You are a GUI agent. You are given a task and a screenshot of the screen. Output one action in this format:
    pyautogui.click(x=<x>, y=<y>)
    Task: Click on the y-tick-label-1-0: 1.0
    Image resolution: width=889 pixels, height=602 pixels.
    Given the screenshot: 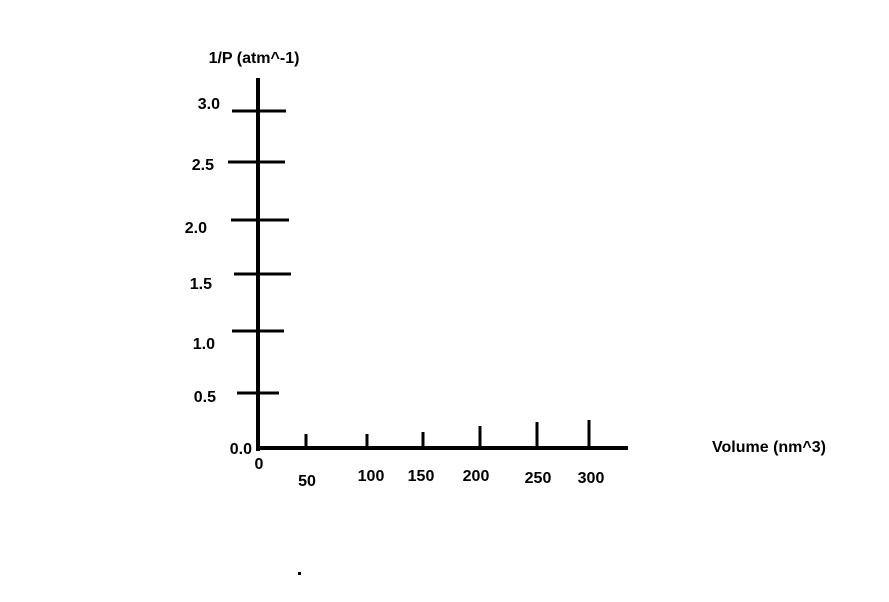 What is the action you would take?
    pyautogui.click(x=204, y=344)
    